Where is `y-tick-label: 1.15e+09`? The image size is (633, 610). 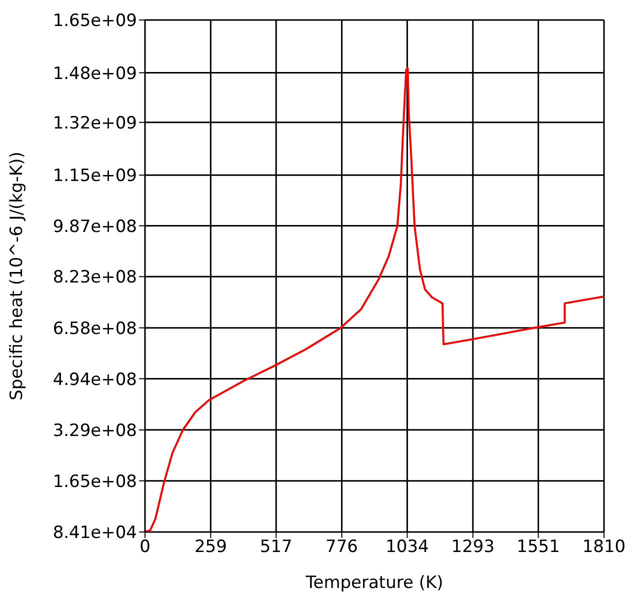 y-tick-label: 1.15e+09 is located at coordinates (94, 176).